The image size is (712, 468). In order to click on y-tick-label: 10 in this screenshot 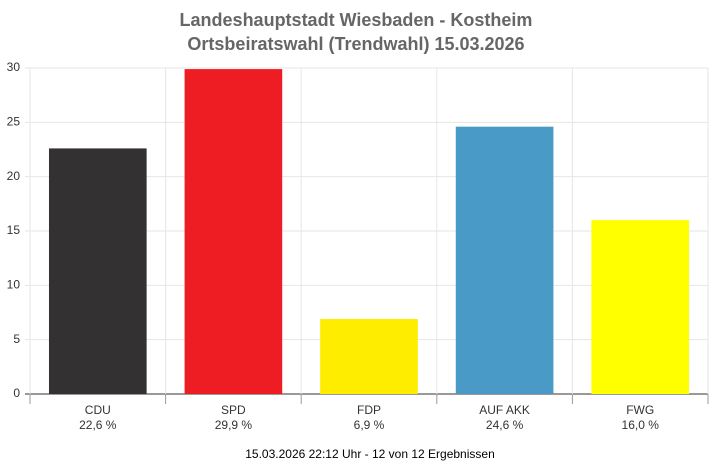, I will do `click(14, 285)`.